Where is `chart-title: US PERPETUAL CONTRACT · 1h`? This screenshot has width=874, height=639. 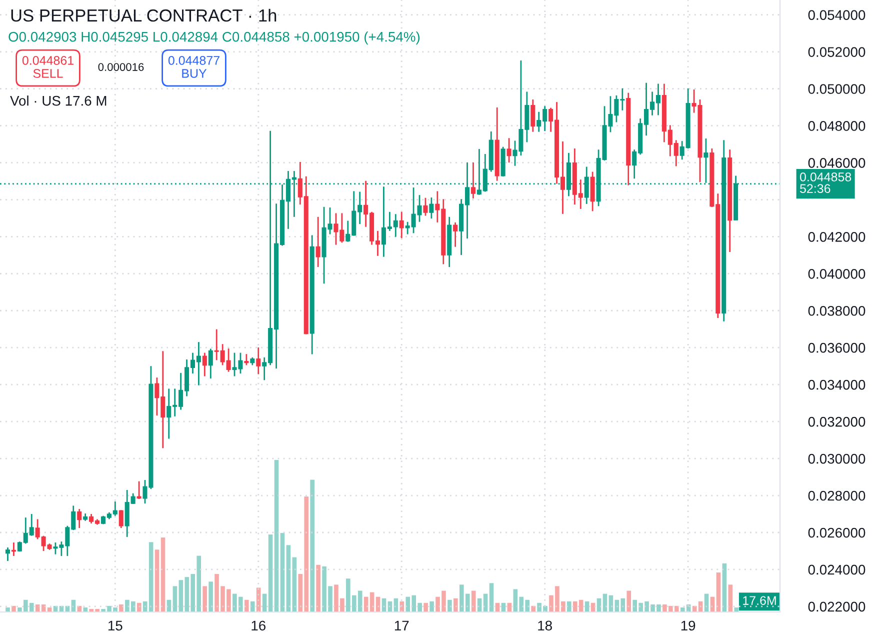
chart-title: US PERPETUAL CONTRACT · 1h is located at coordinates (143, 15).